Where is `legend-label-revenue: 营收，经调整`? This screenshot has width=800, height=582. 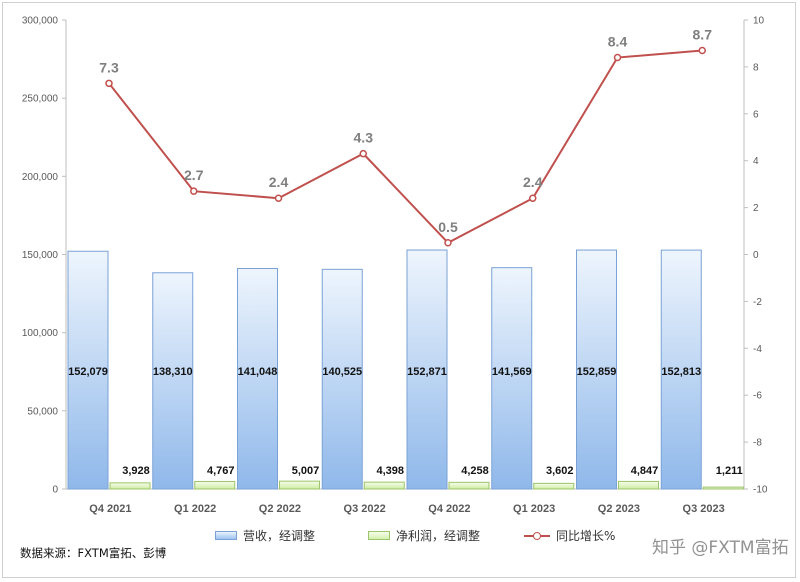 legend-label-revenue: 营收，经调整 is located at coordinates (279, 536).